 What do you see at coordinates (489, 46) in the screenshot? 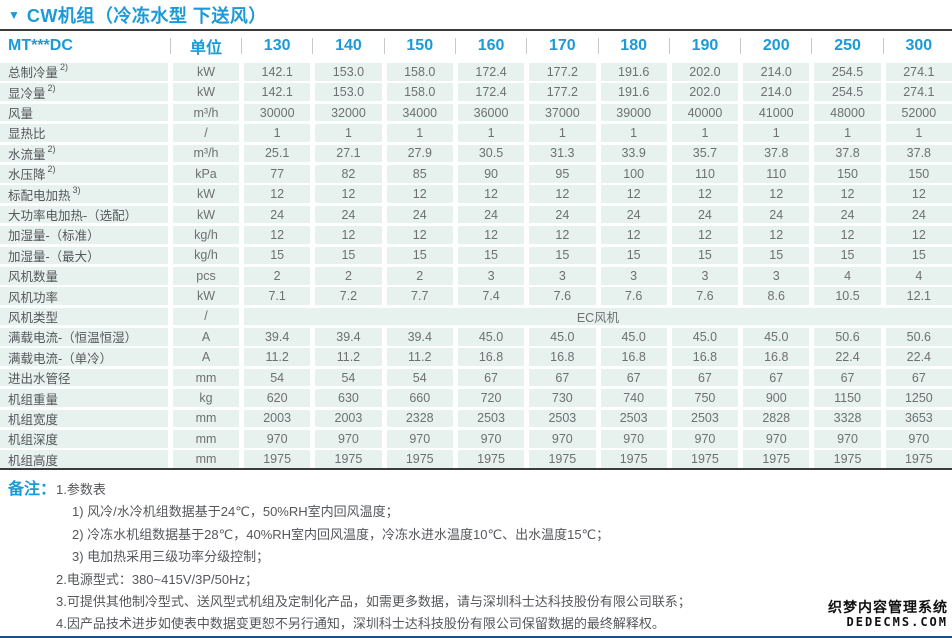
I see `header-col-160: 160` at bounding box center [489, 46].